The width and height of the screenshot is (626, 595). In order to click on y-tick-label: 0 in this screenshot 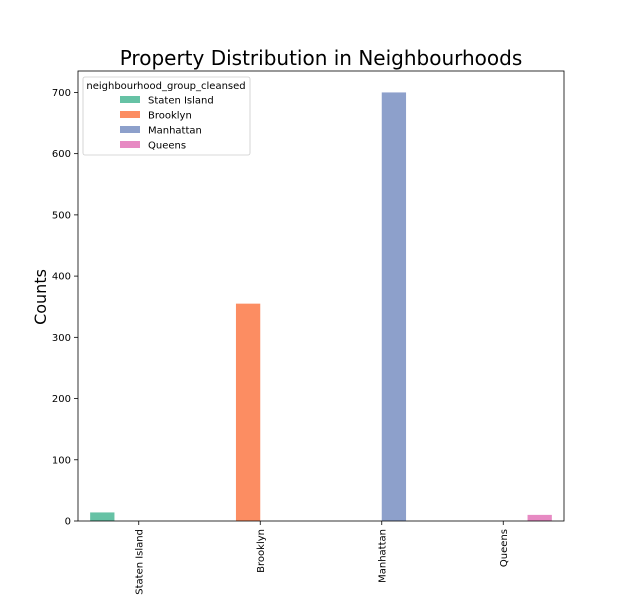, I will do `click(68, 522)`.